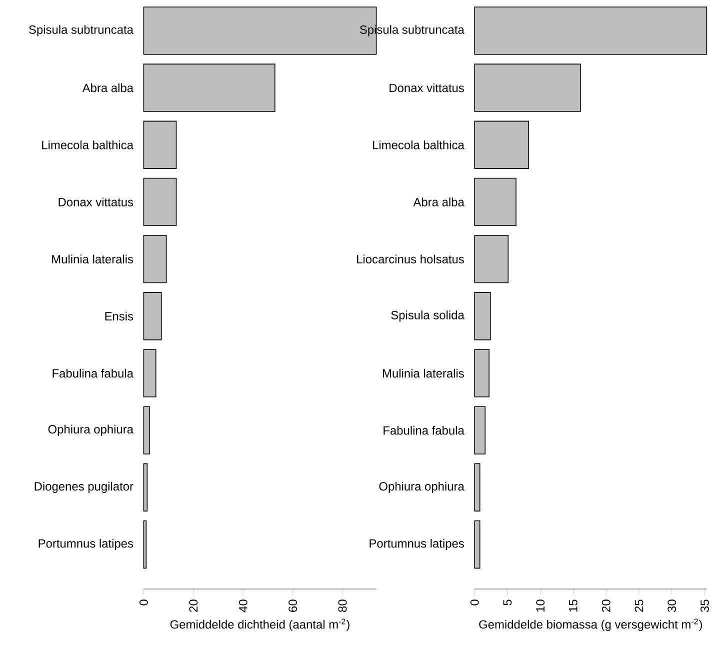 This screenshot has width=712, height=646. Describe the element at coordinates (639, 606) in the screenshot. I see `x-tick-label: 25` at that location.